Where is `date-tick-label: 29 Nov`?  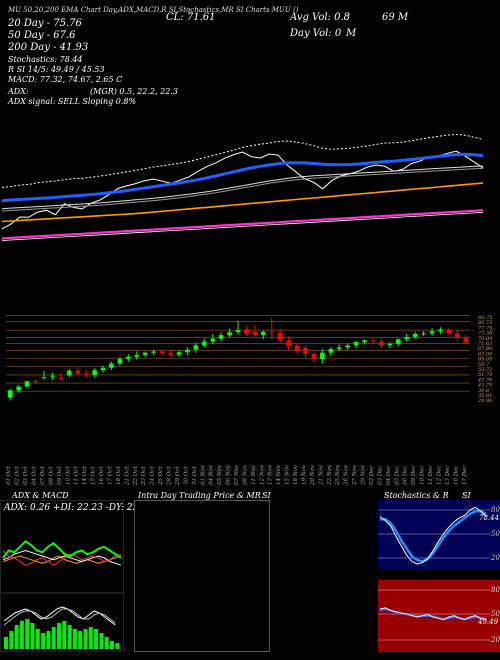
date-tick-label: 29 Nov is located at coordinates (364, 475).